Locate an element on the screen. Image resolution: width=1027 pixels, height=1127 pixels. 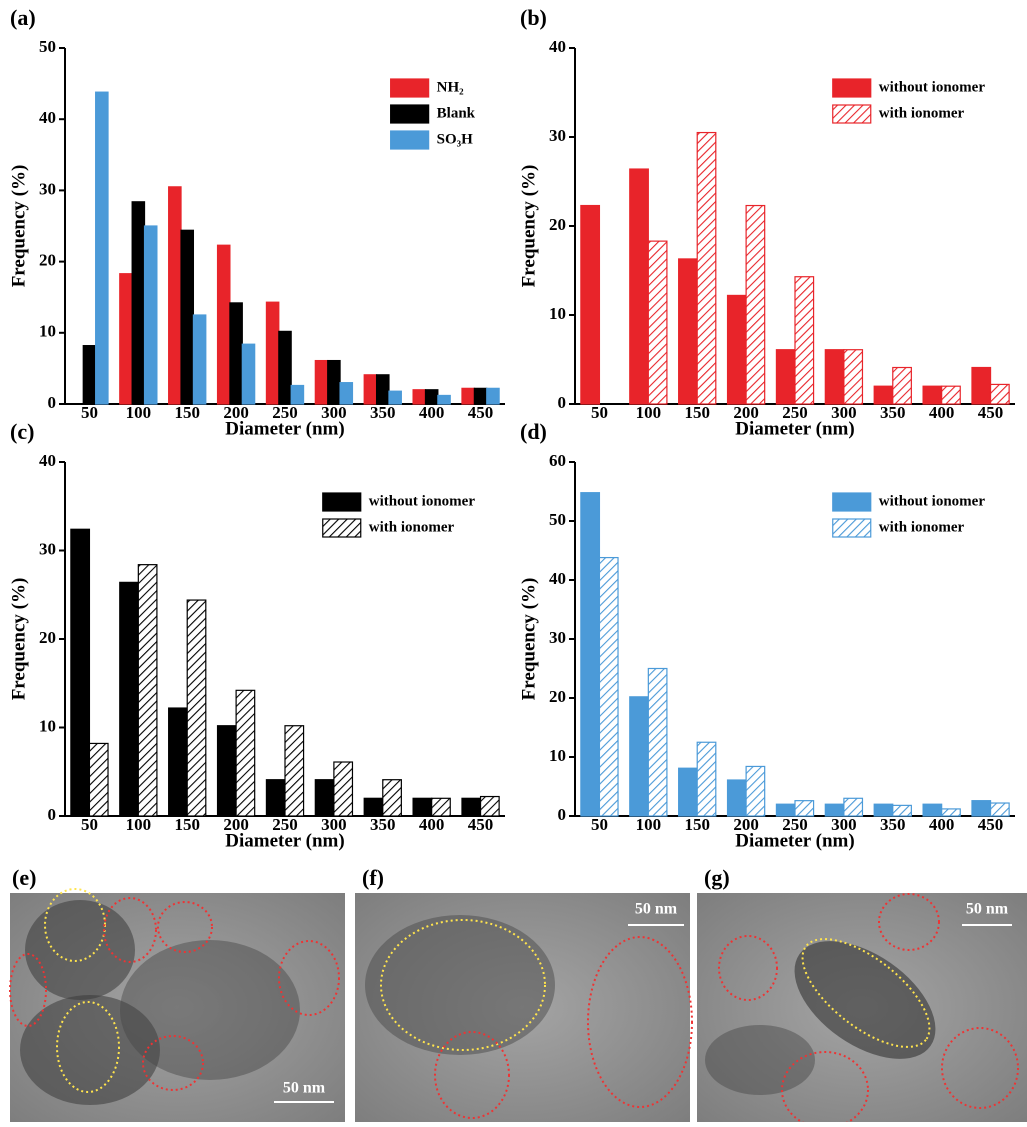
y-tick-label: 50 is located at coordinates (557, 519).